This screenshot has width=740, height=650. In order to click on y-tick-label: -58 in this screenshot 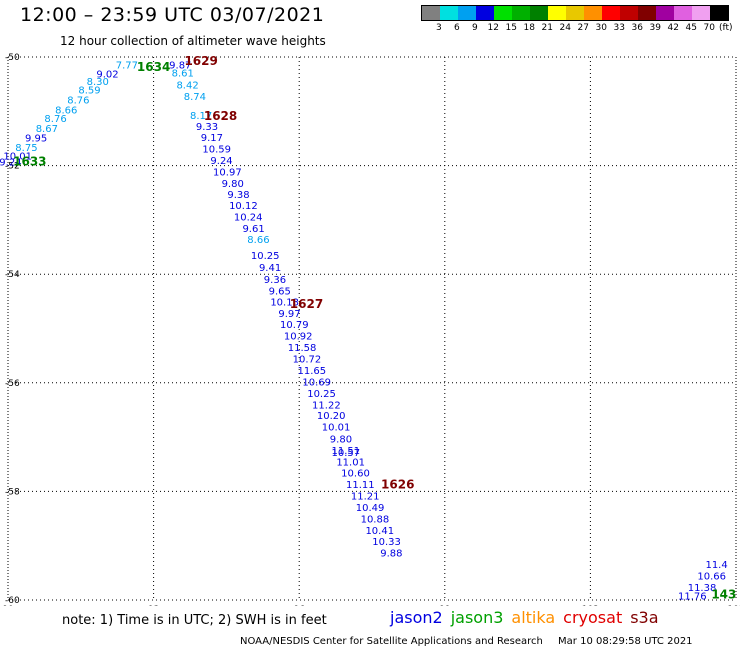, I will do `click(12, 492)`.